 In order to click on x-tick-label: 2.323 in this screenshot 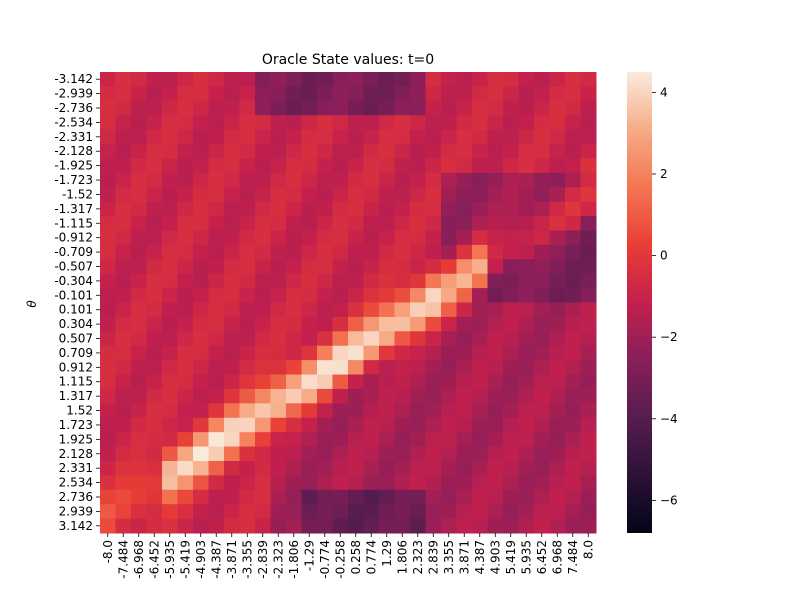, I will do `click(418, 557)`.